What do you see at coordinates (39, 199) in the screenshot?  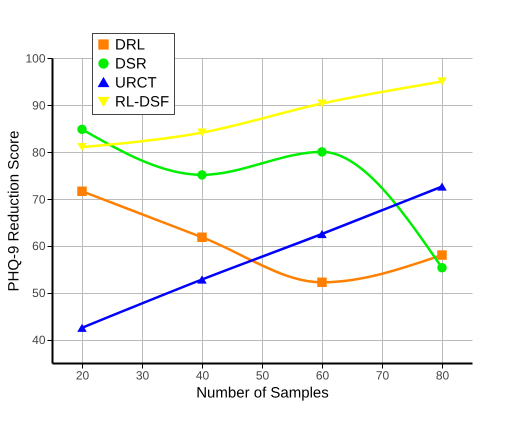 I see `y-tick-label: 70` at bounding box center [39, 199].